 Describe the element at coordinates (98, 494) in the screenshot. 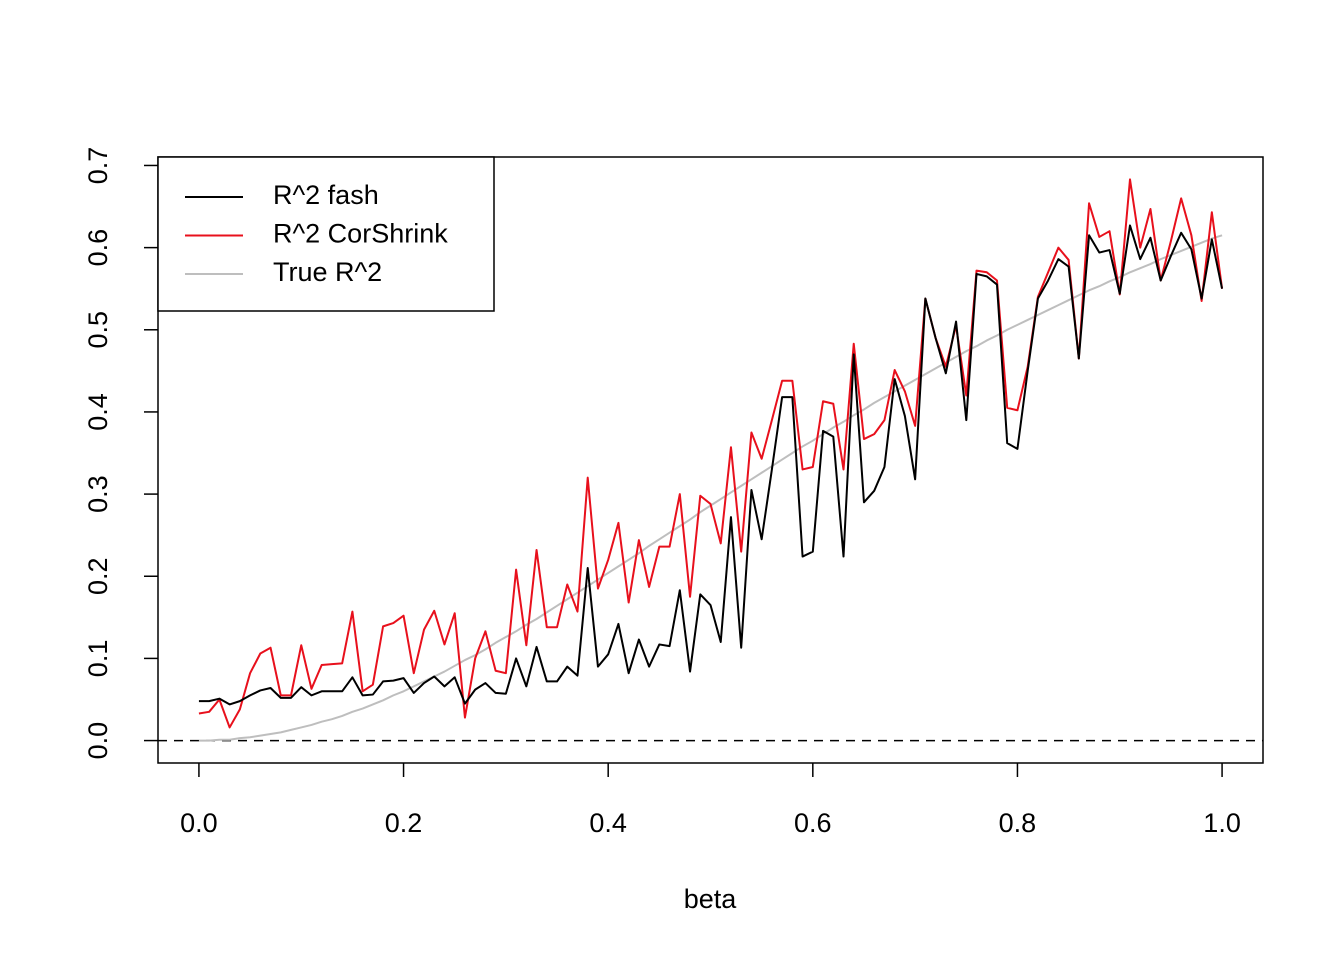

I see `y-tick-label: 0.3` at that location.